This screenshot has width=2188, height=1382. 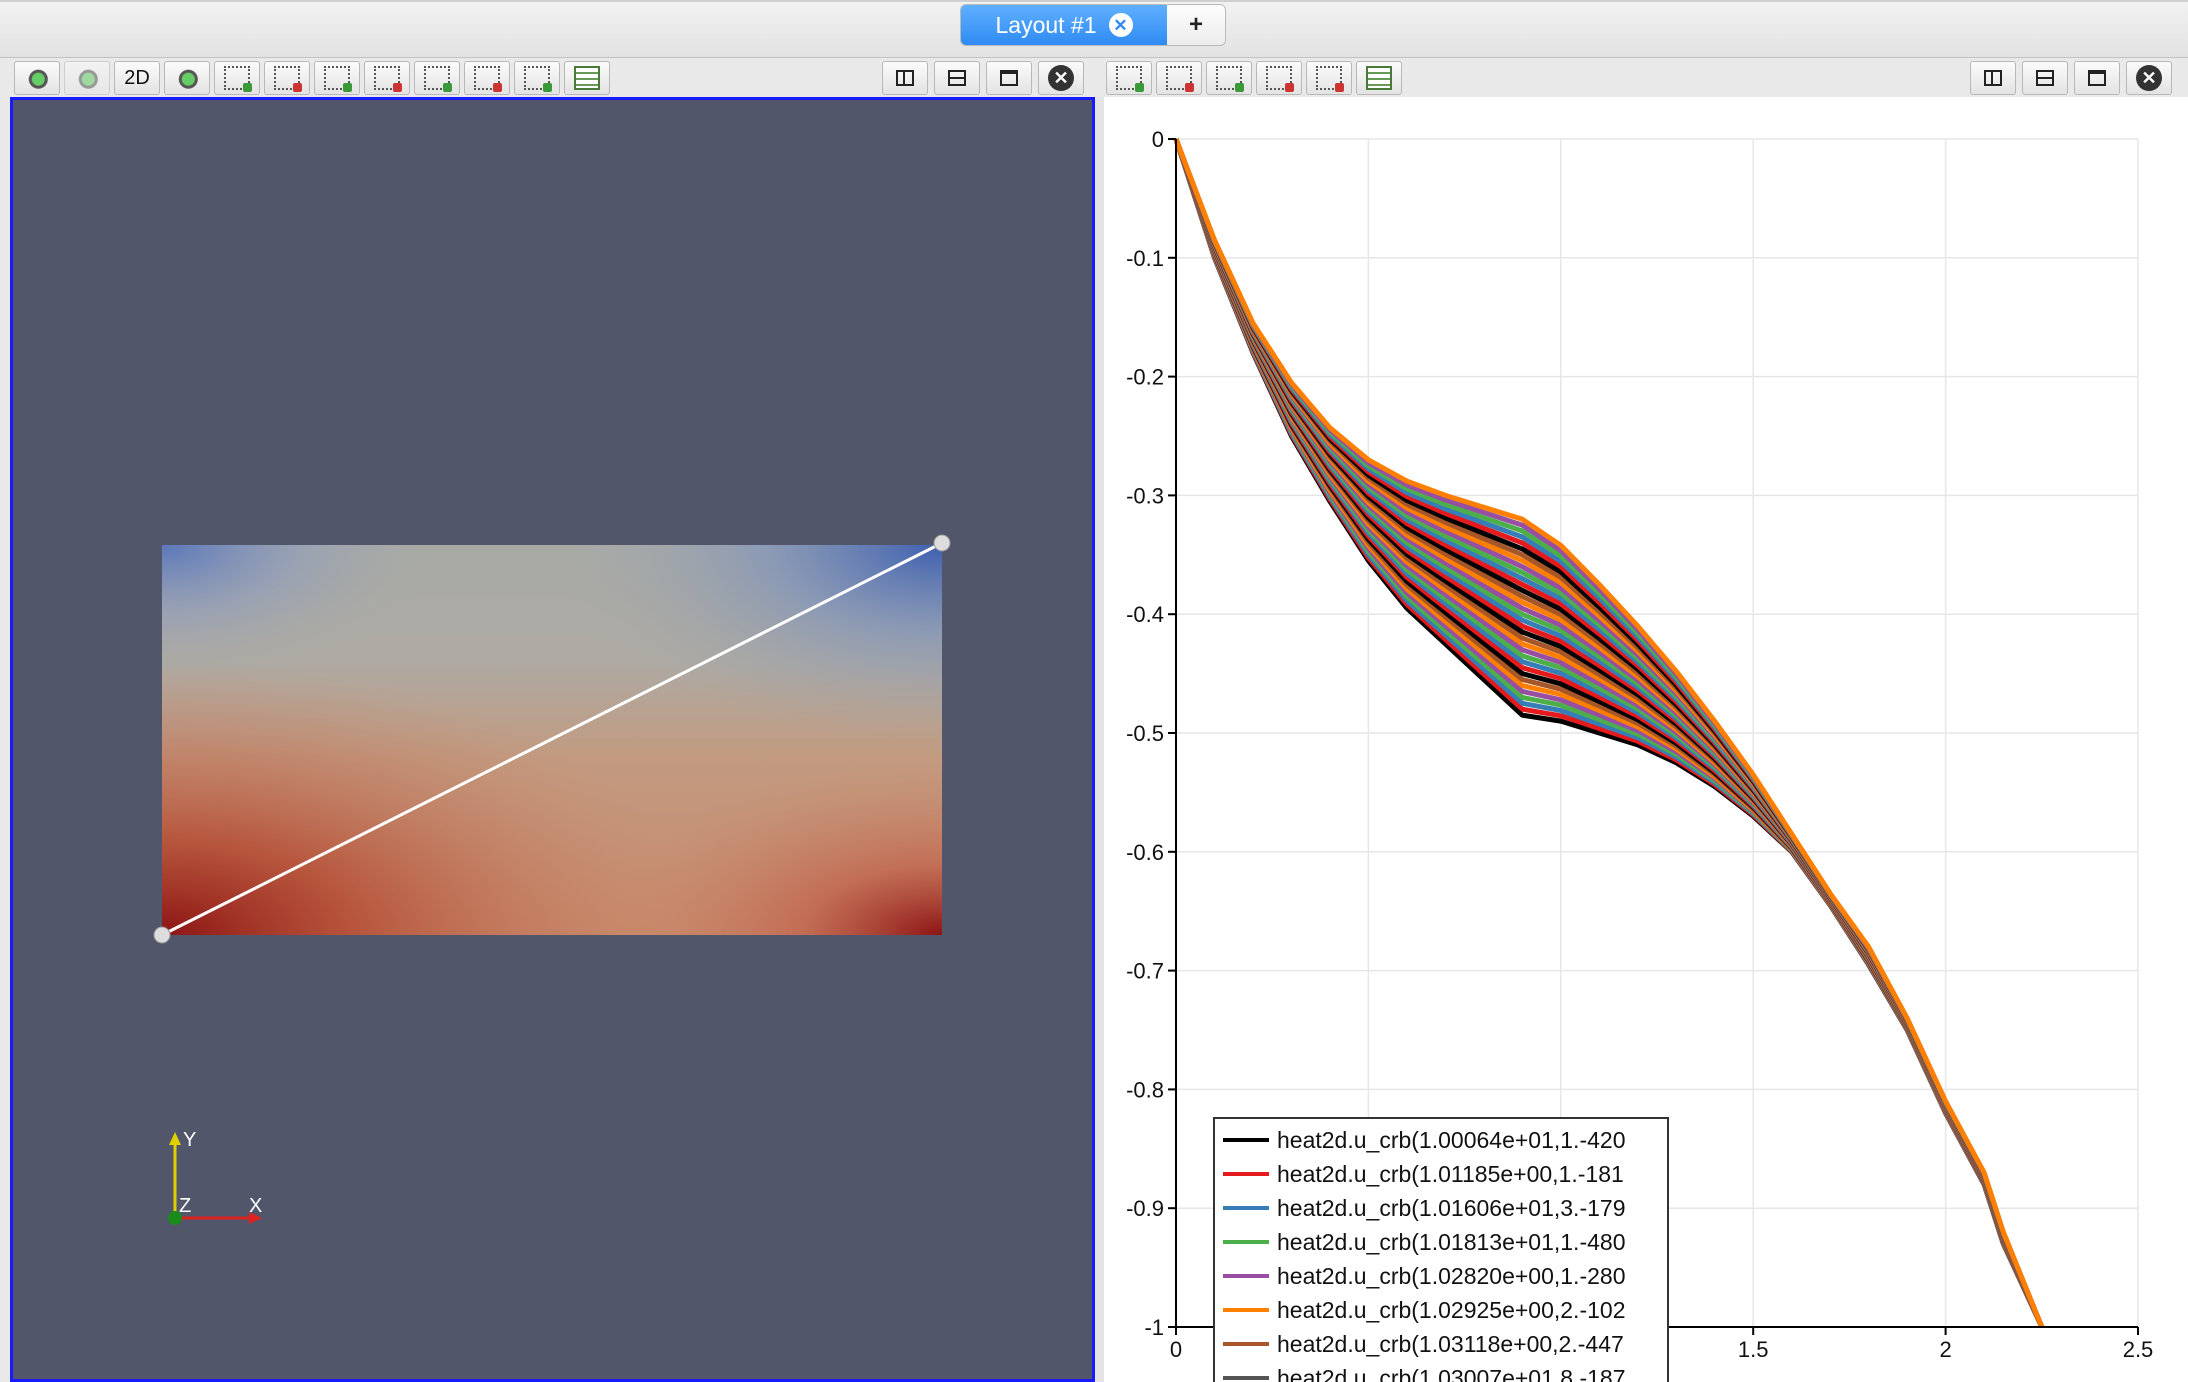 What do you see at coordinates (1145, 733) in the screenshot?
I see `y-tick-label: -0.5` at bounding box center [1145, 733].